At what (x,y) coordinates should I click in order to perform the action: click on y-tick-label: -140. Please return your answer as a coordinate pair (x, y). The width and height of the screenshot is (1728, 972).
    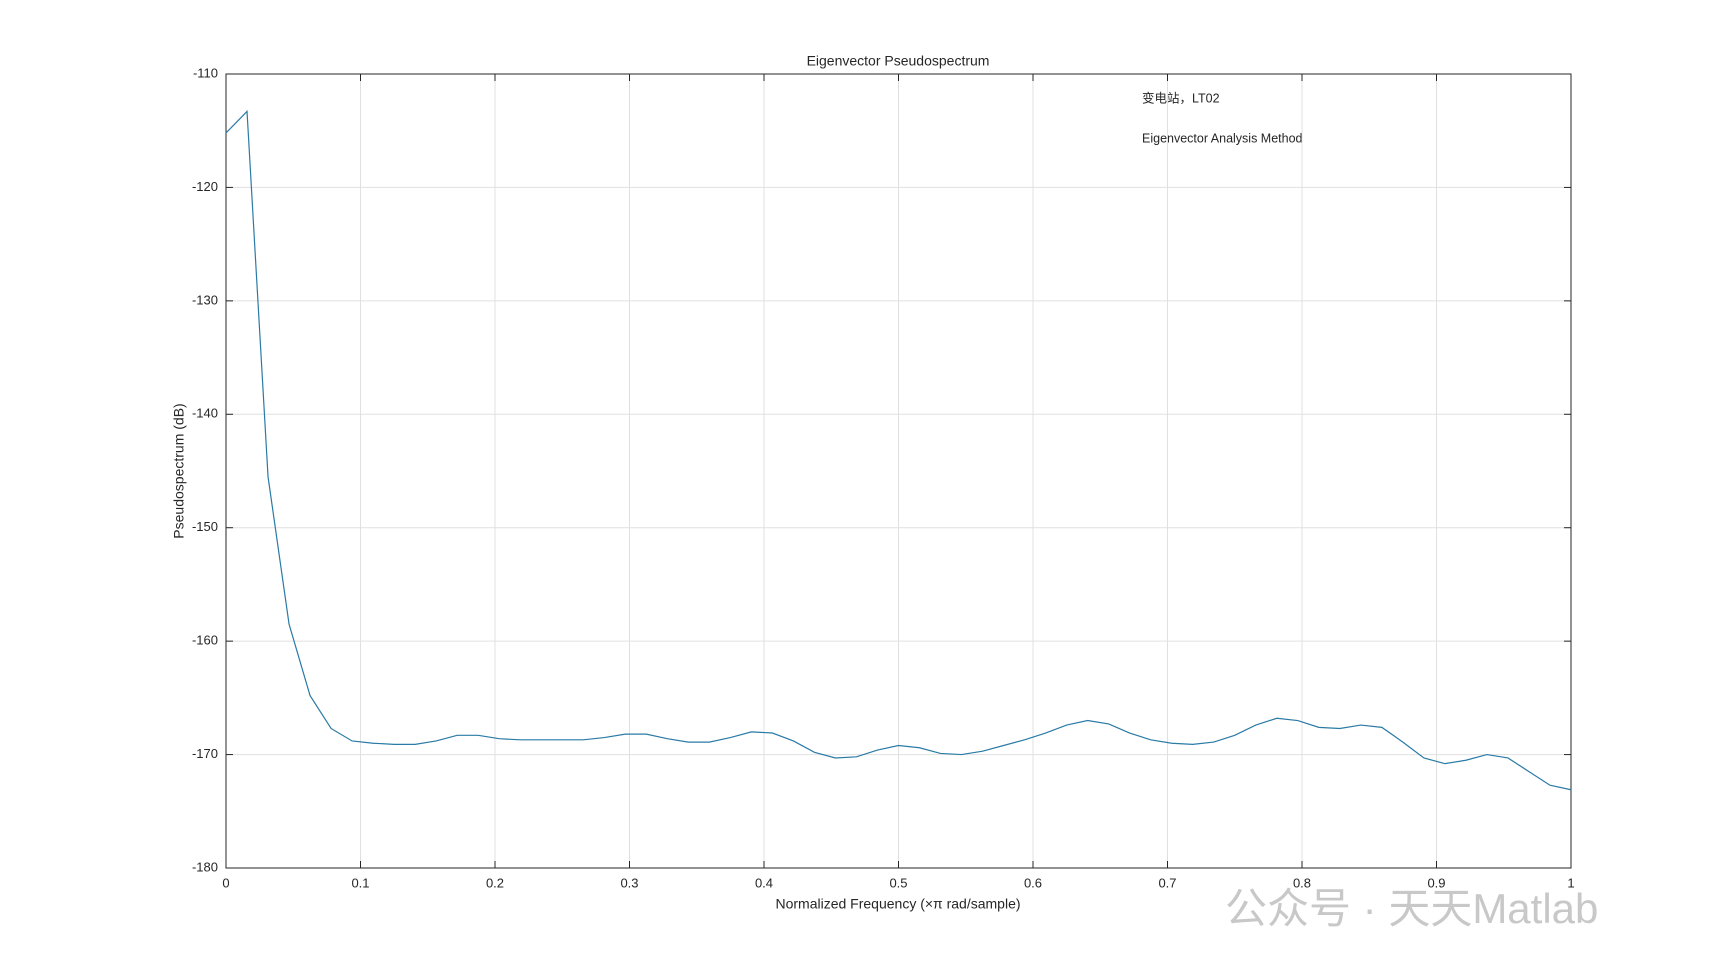
    Looking at the image, I should click on (205, 413).